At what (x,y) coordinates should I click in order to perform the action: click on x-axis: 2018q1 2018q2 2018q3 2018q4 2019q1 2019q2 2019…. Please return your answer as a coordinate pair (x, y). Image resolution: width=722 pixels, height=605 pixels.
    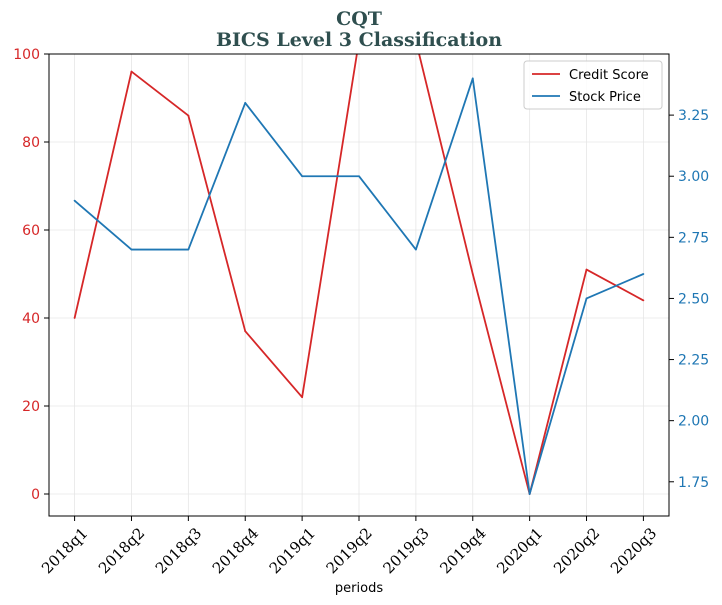
    Looking at the image, I should click on (349, 546).